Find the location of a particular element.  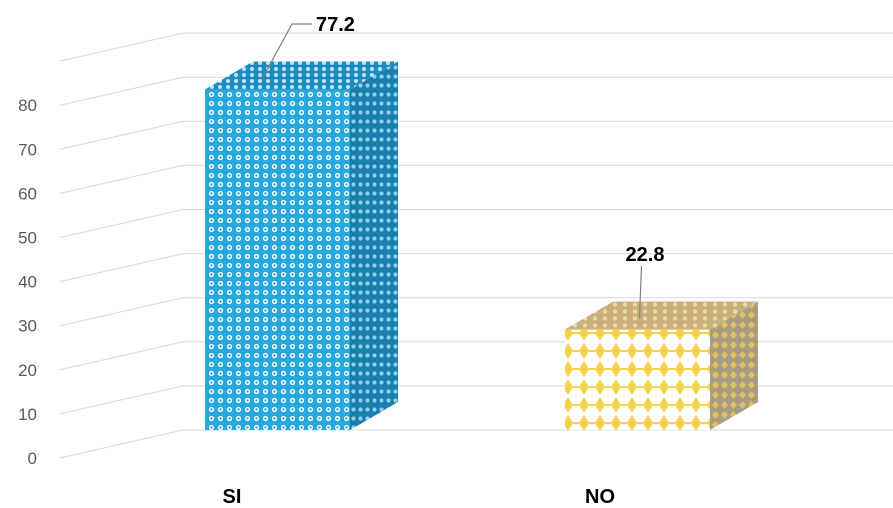

y-tick-label: 80 is located at coordinates (27, 105).